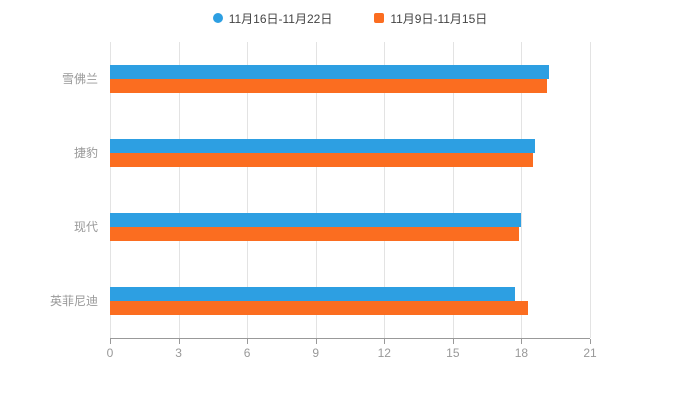 The height and width of the screenshot is (400, 700). I want to click on legend-item-week-nov9-15: 11月9日-11月15日, so click(430, 18).